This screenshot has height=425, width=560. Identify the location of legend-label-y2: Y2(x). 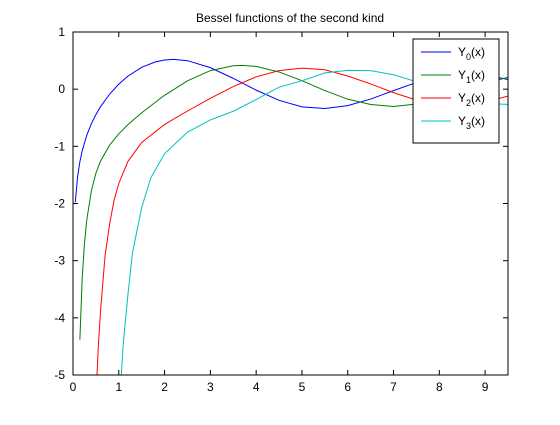
(471, 99).